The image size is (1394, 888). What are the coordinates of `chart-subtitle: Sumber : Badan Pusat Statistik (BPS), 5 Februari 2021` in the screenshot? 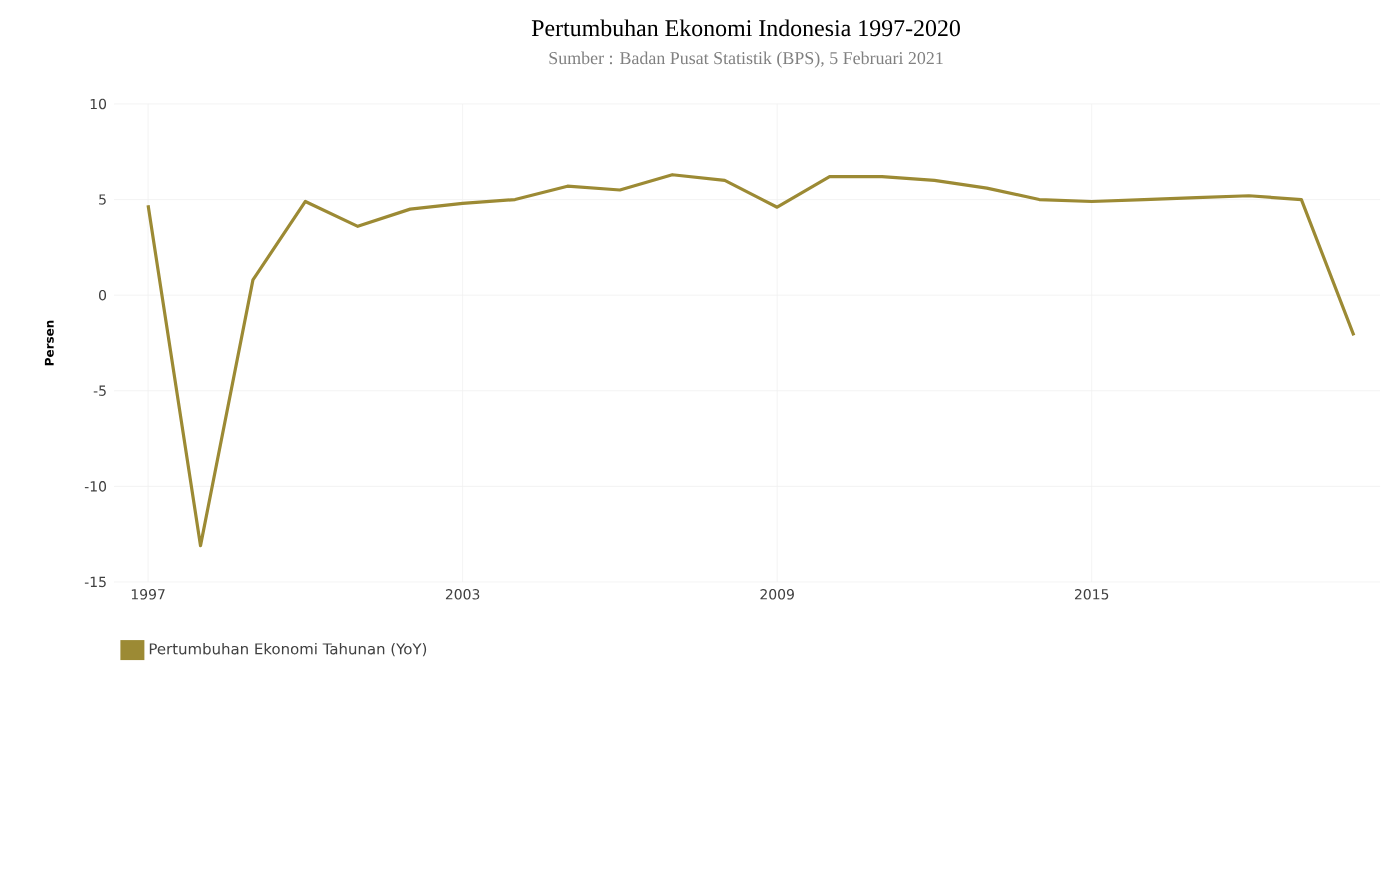 It's located at (746, 59).